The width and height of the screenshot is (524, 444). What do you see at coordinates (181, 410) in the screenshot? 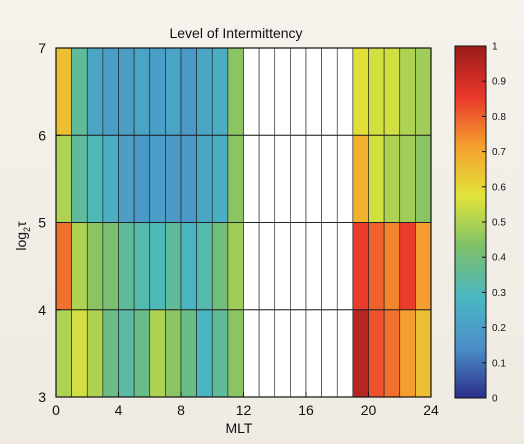
I see `x-tick-label: 8` at bounding box center [181, 410].